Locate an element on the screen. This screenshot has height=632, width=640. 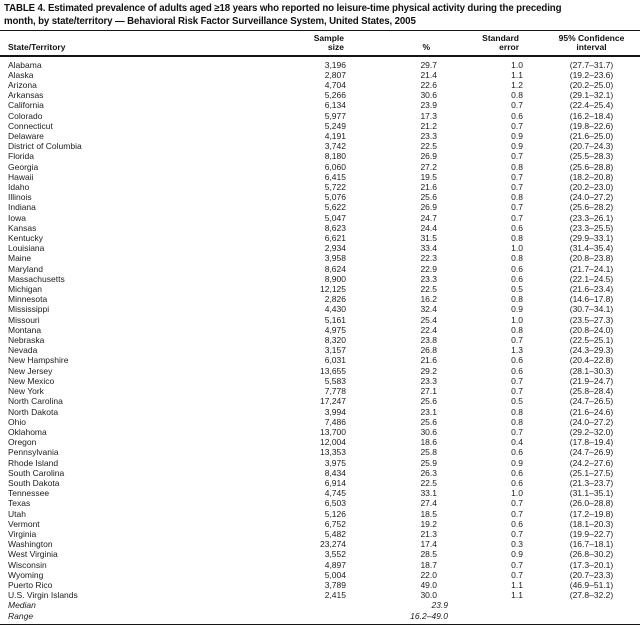
ci-value: (25.5–28.3) is located at coordinates (591, 156).